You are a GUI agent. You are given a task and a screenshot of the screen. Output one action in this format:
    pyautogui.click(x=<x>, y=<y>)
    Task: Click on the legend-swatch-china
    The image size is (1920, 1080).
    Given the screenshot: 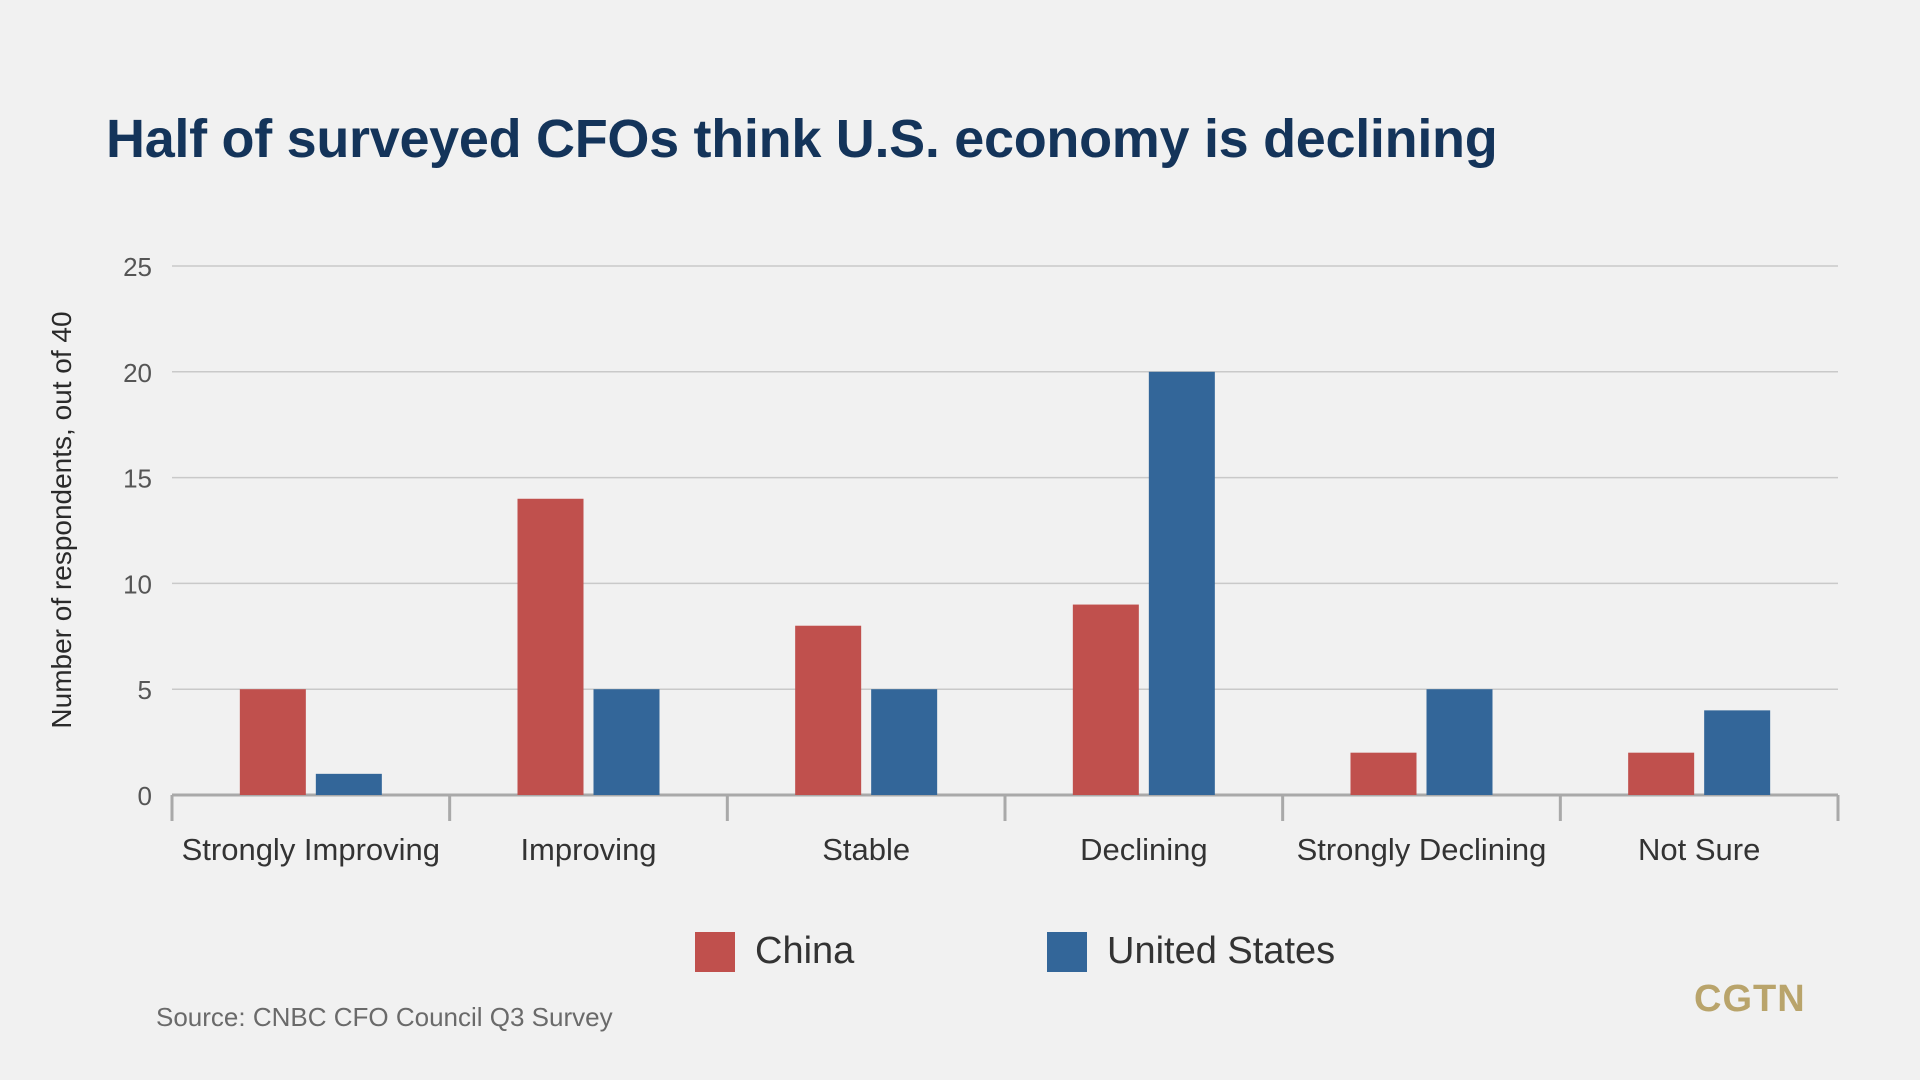 What is the action you would take?
    pyautogui.click(x=715, y=951)
    